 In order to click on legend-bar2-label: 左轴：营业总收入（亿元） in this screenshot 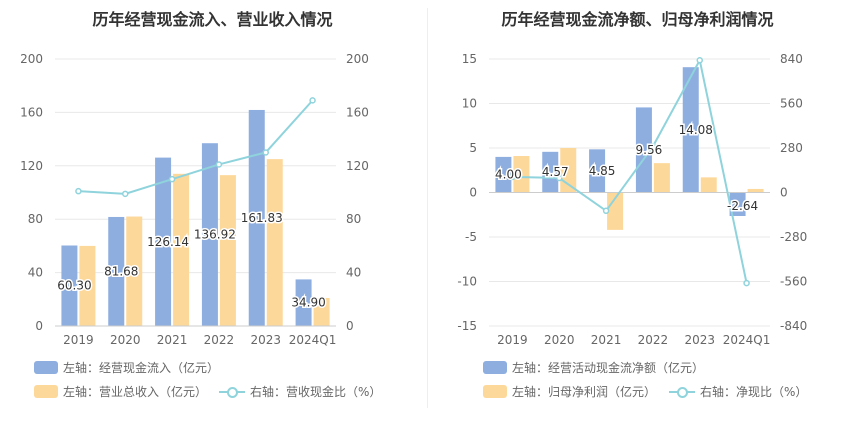, I will do `click(135, 392)`.